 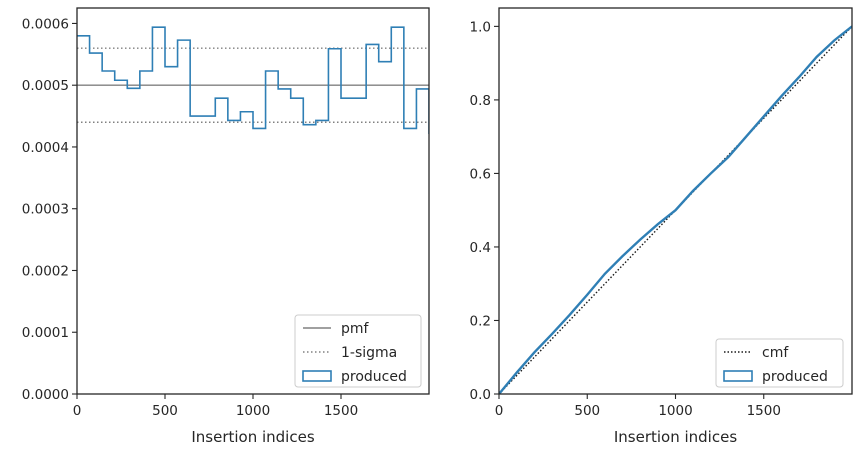 I want to click on y-tick-label: 0.0001, so click(x=45, y=333).